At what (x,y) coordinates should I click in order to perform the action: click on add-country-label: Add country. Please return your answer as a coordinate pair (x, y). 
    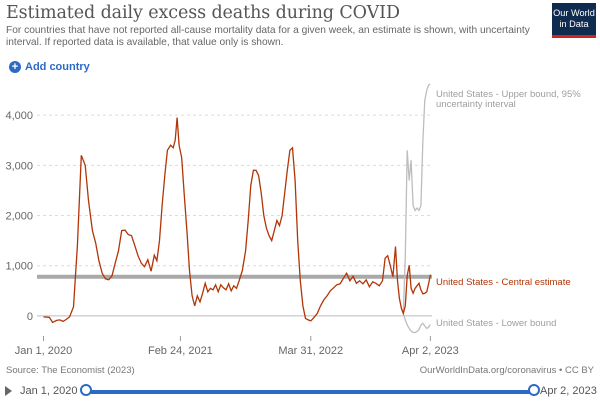
    Looking at the image, I should click on (57, 67).